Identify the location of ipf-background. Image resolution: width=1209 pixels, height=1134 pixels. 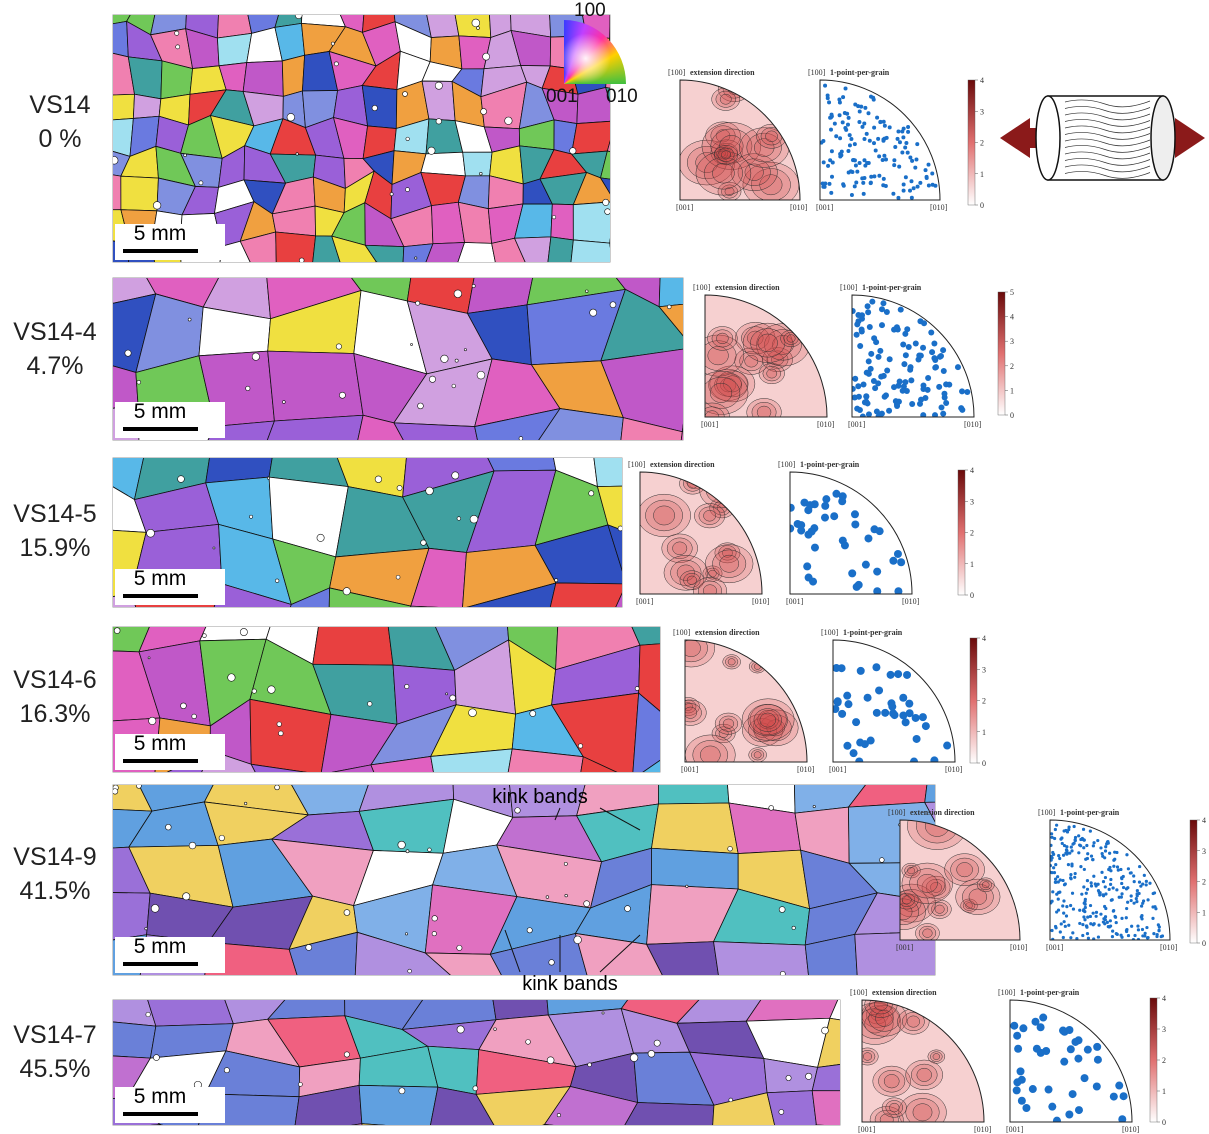
(766, 356).